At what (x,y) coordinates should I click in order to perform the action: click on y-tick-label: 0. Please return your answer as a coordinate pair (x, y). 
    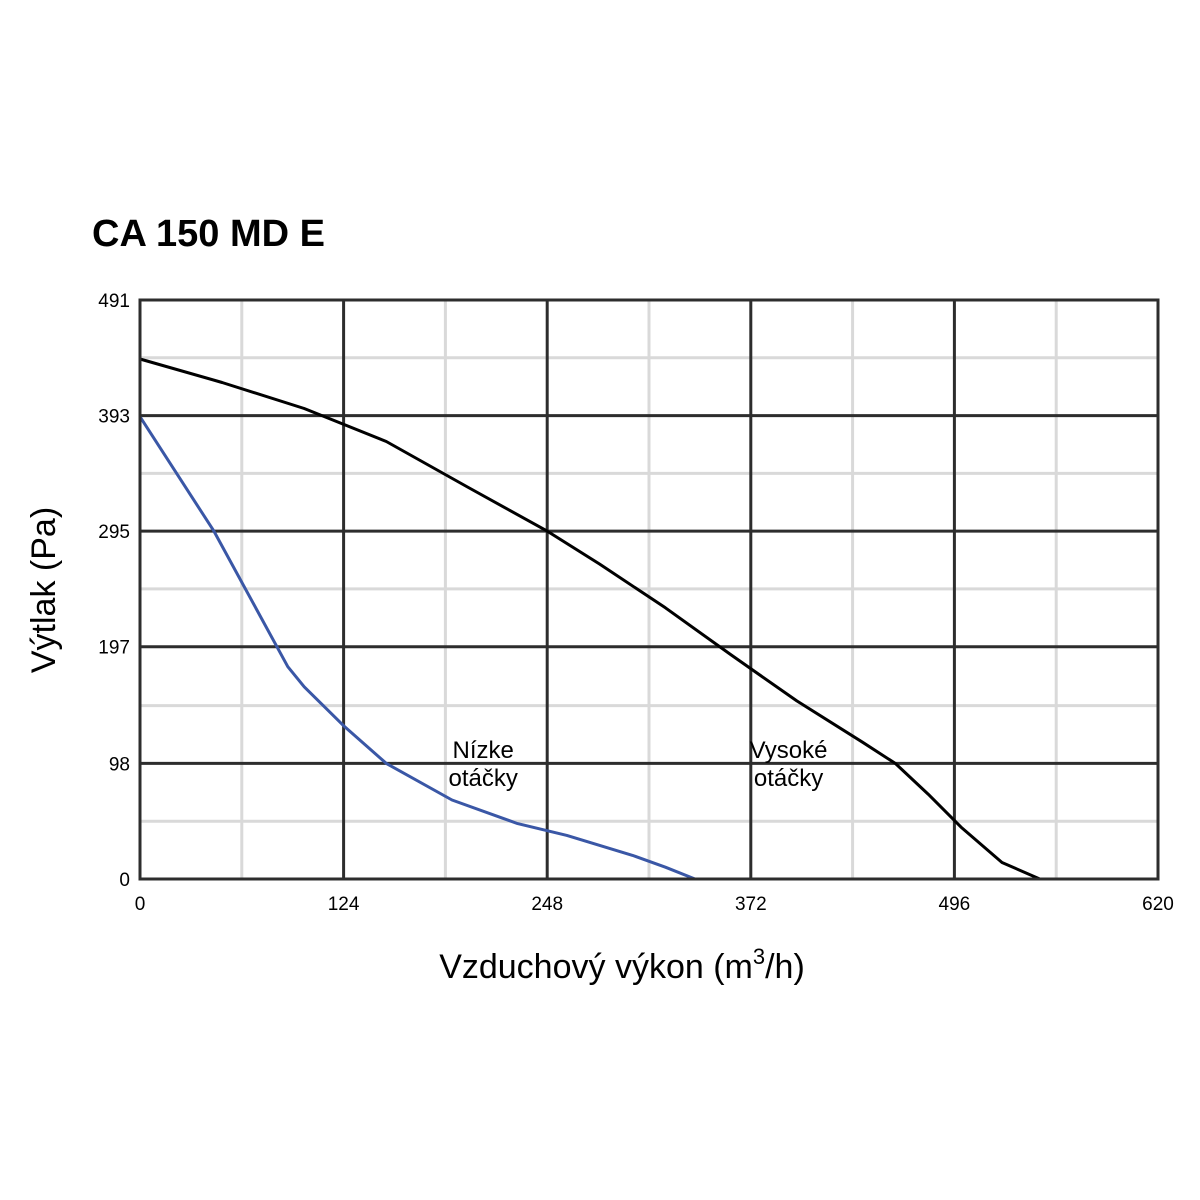
    Looking at the image, I should click on (124, 880).